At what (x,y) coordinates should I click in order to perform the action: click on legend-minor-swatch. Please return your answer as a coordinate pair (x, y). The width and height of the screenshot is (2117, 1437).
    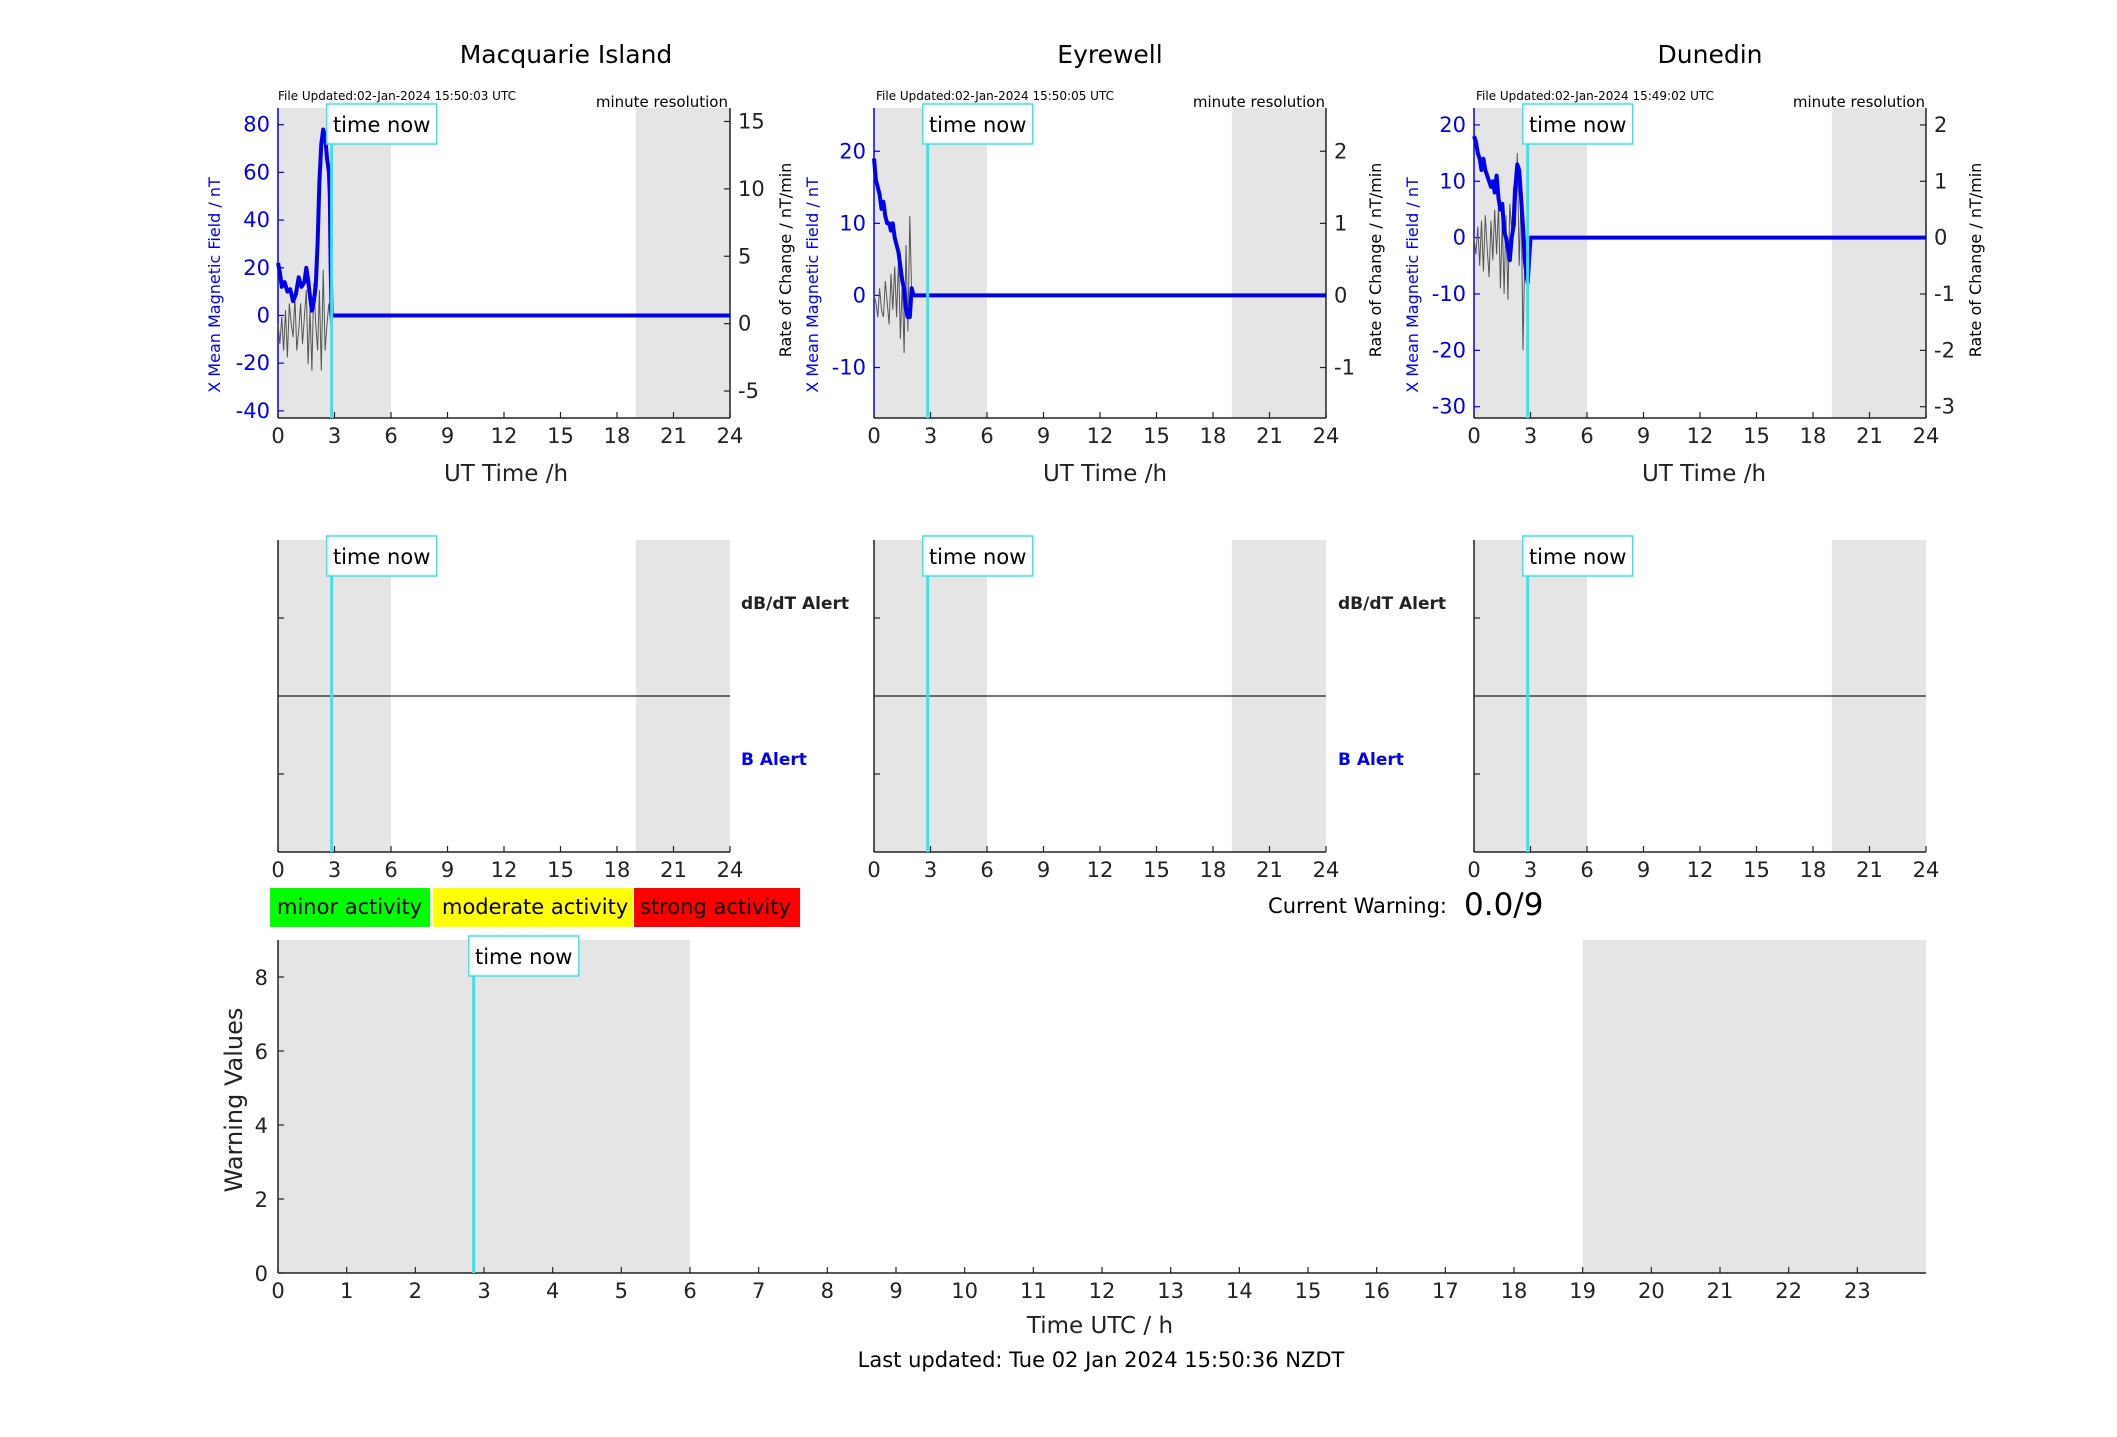
    Looking at the image, I should click on (350, 907).